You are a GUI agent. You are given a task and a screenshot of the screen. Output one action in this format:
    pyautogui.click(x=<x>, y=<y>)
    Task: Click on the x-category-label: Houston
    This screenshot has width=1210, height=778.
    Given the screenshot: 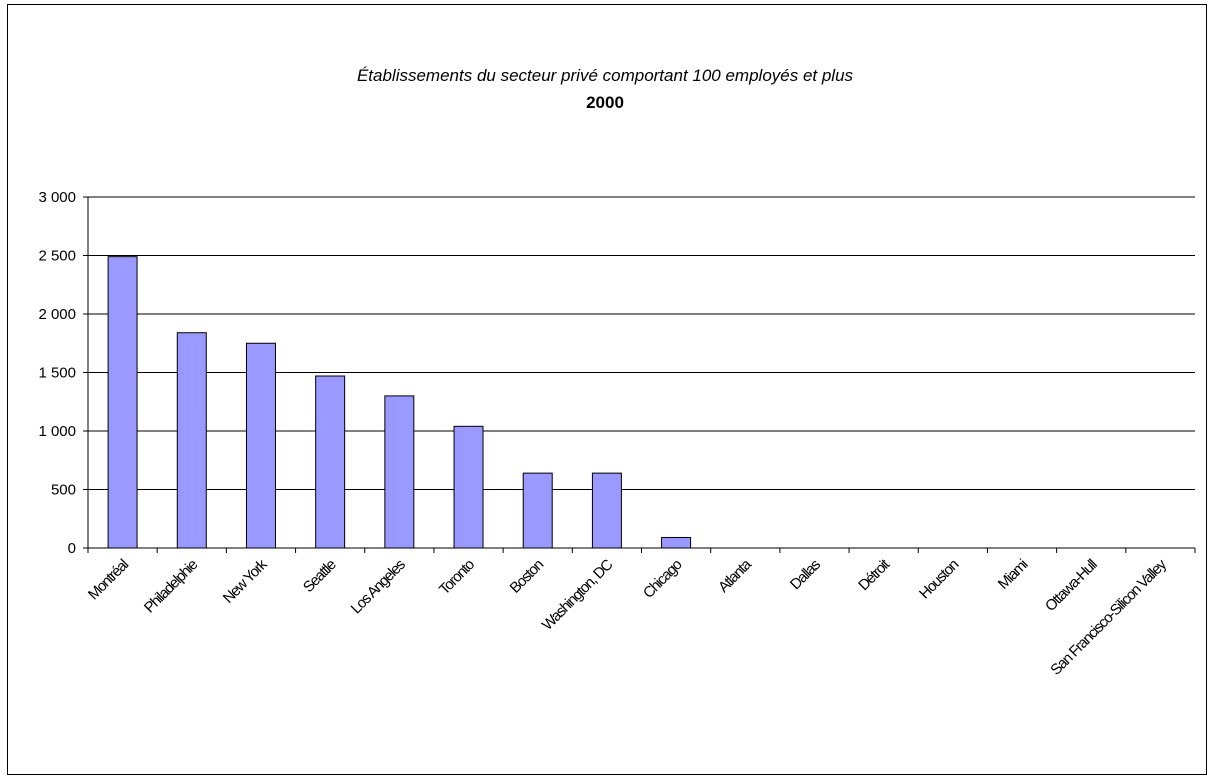 What is the action you would take?
    pyautogui.click(x=939, y=579)
    